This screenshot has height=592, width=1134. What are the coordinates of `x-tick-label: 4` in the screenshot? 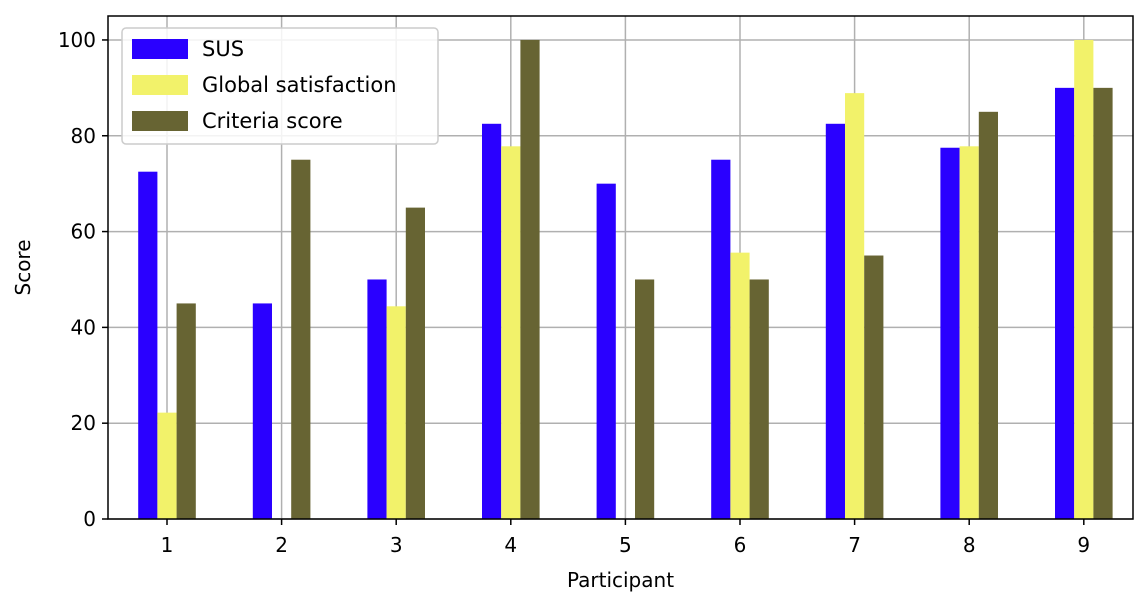 It's located at (510, 545).